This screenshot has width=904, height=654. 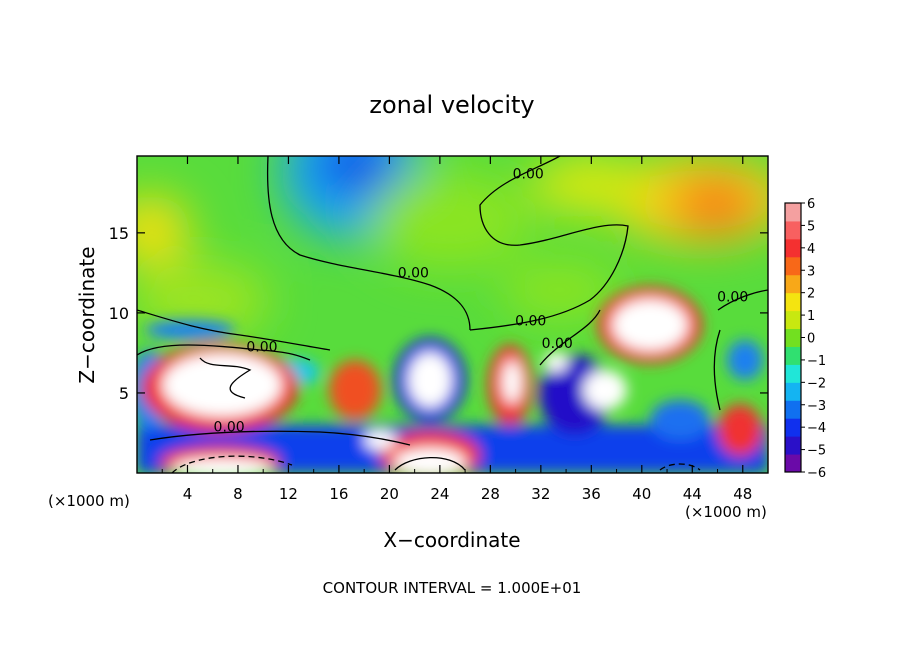 I want to click on x-tick-label: 24, so click(x=439, y=494).